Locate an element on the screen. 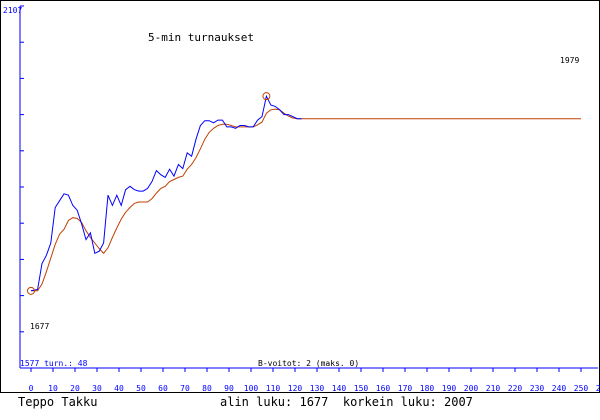 This screenshot has width=600, height=420. x-tick-label-16: 160 is located at coordinates (383, 388).